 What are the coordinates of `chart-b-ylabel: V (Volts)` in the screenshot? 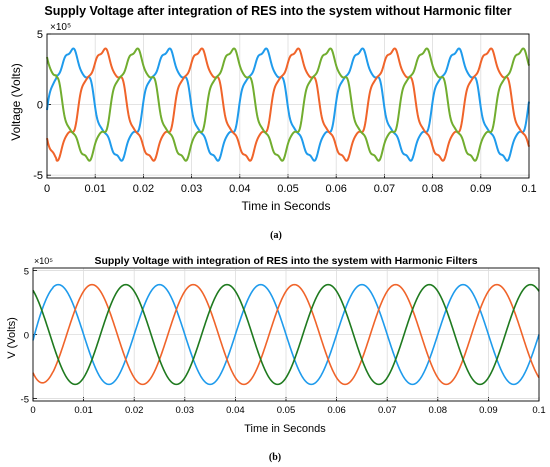 It's located at (12, 338).